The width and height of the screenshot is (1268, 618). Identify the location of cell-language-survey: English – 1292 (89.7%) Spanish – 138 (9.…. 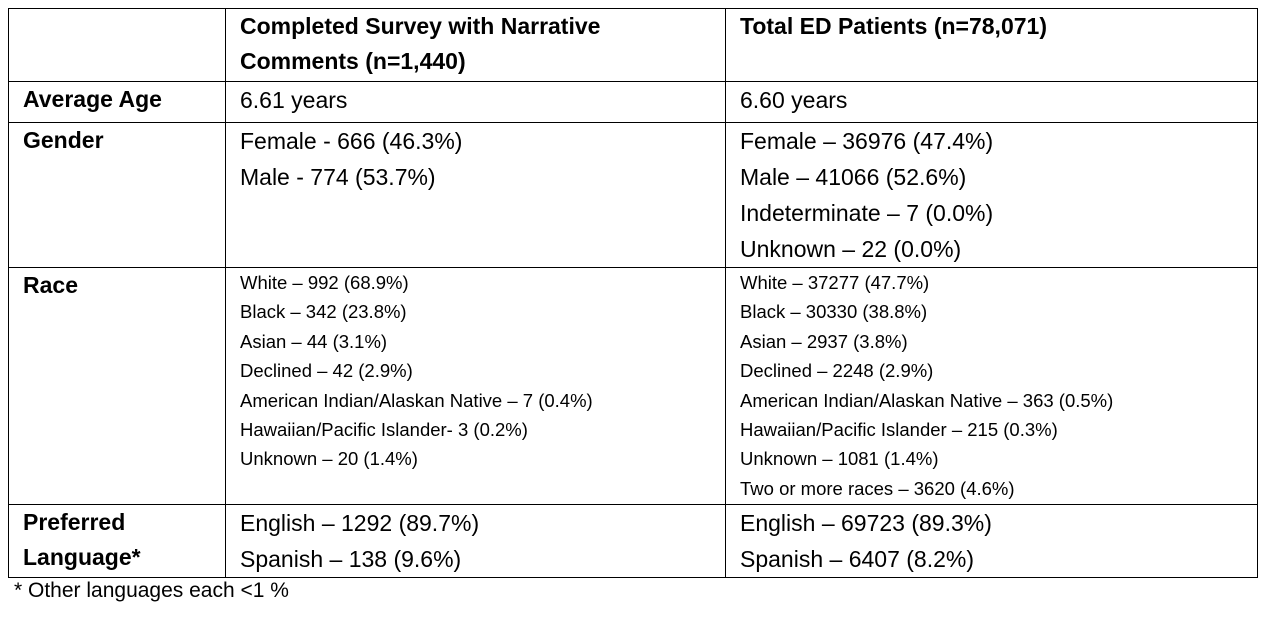
(475, 541).